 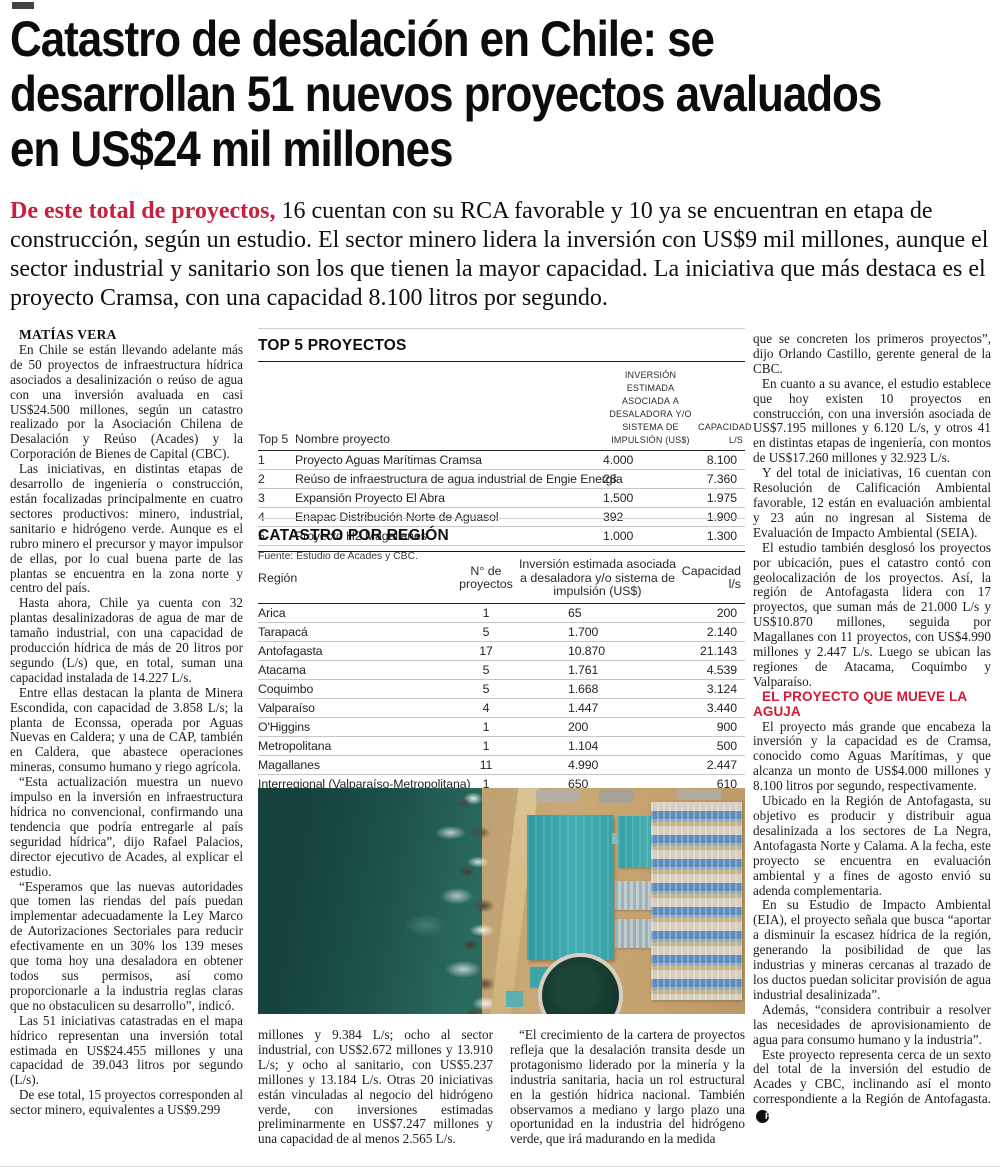 What do you see at coordinates (501, 689) in the screenshot?
I see `table-row: Coquimbo 5 1.668 3.124` at bounding box center [501, 689].